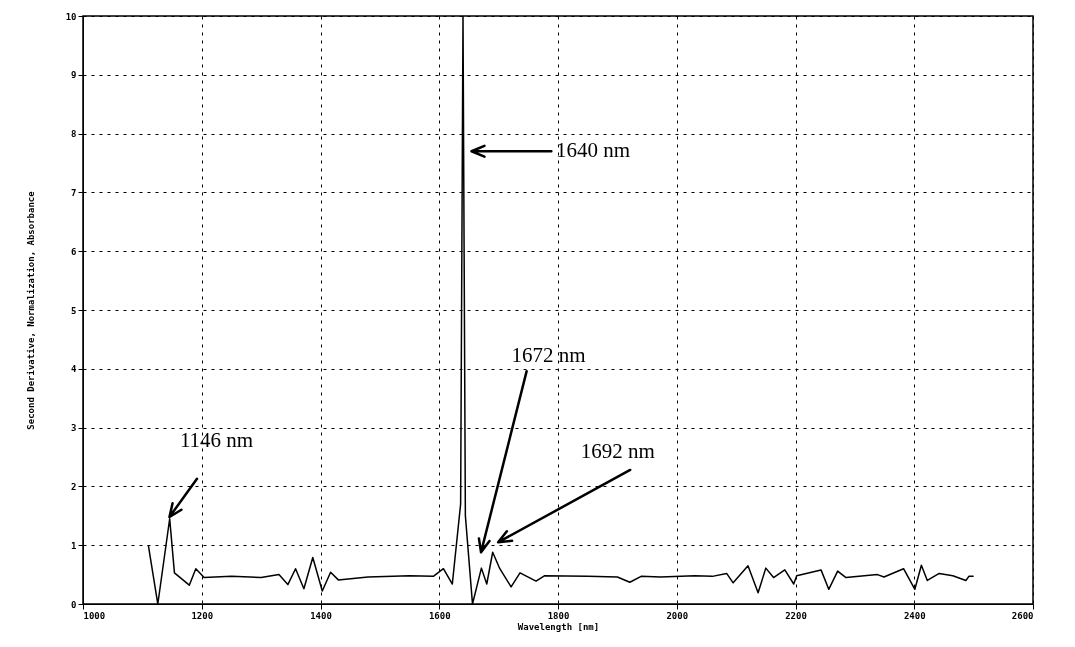 The image size is (1075, 647). I want to click on annotation: 1692 nm, so click(617, 451).